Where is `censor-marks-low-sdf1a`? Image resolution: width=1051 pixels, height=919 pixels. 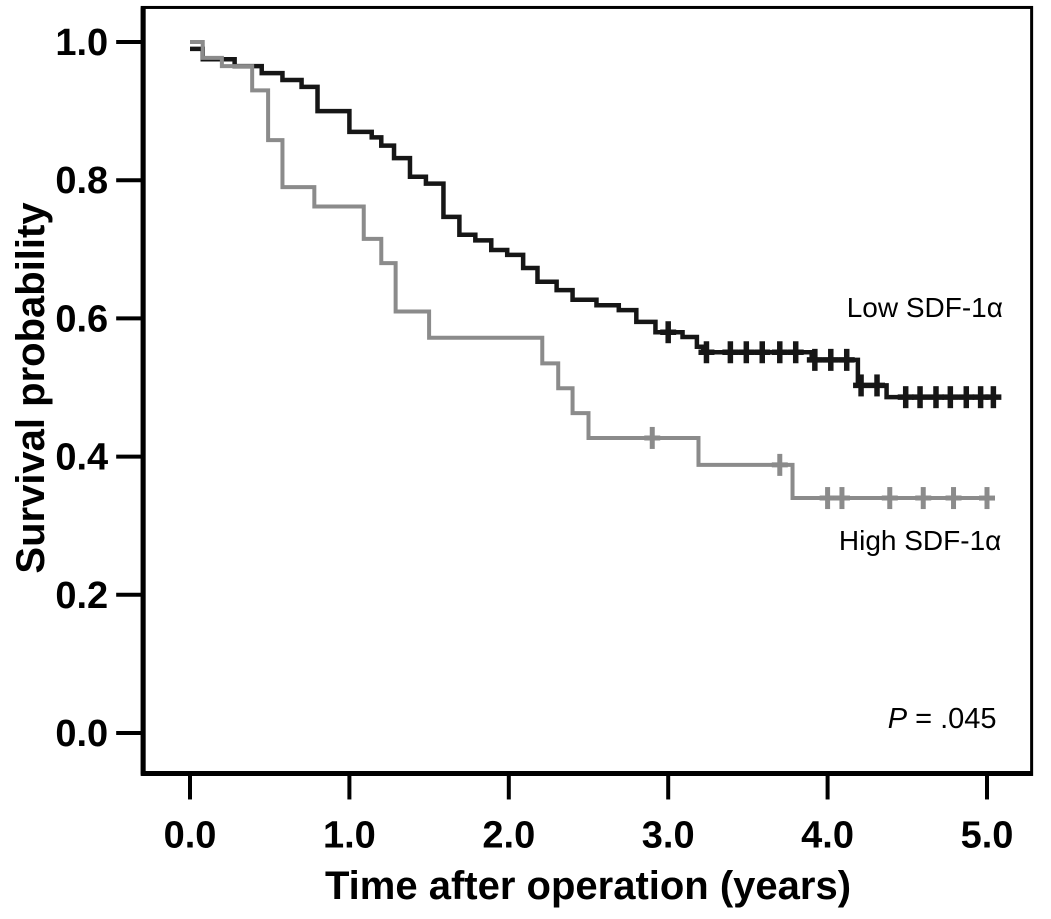 censor-marks-low-sdf1a is located at coordinates (831, 365).